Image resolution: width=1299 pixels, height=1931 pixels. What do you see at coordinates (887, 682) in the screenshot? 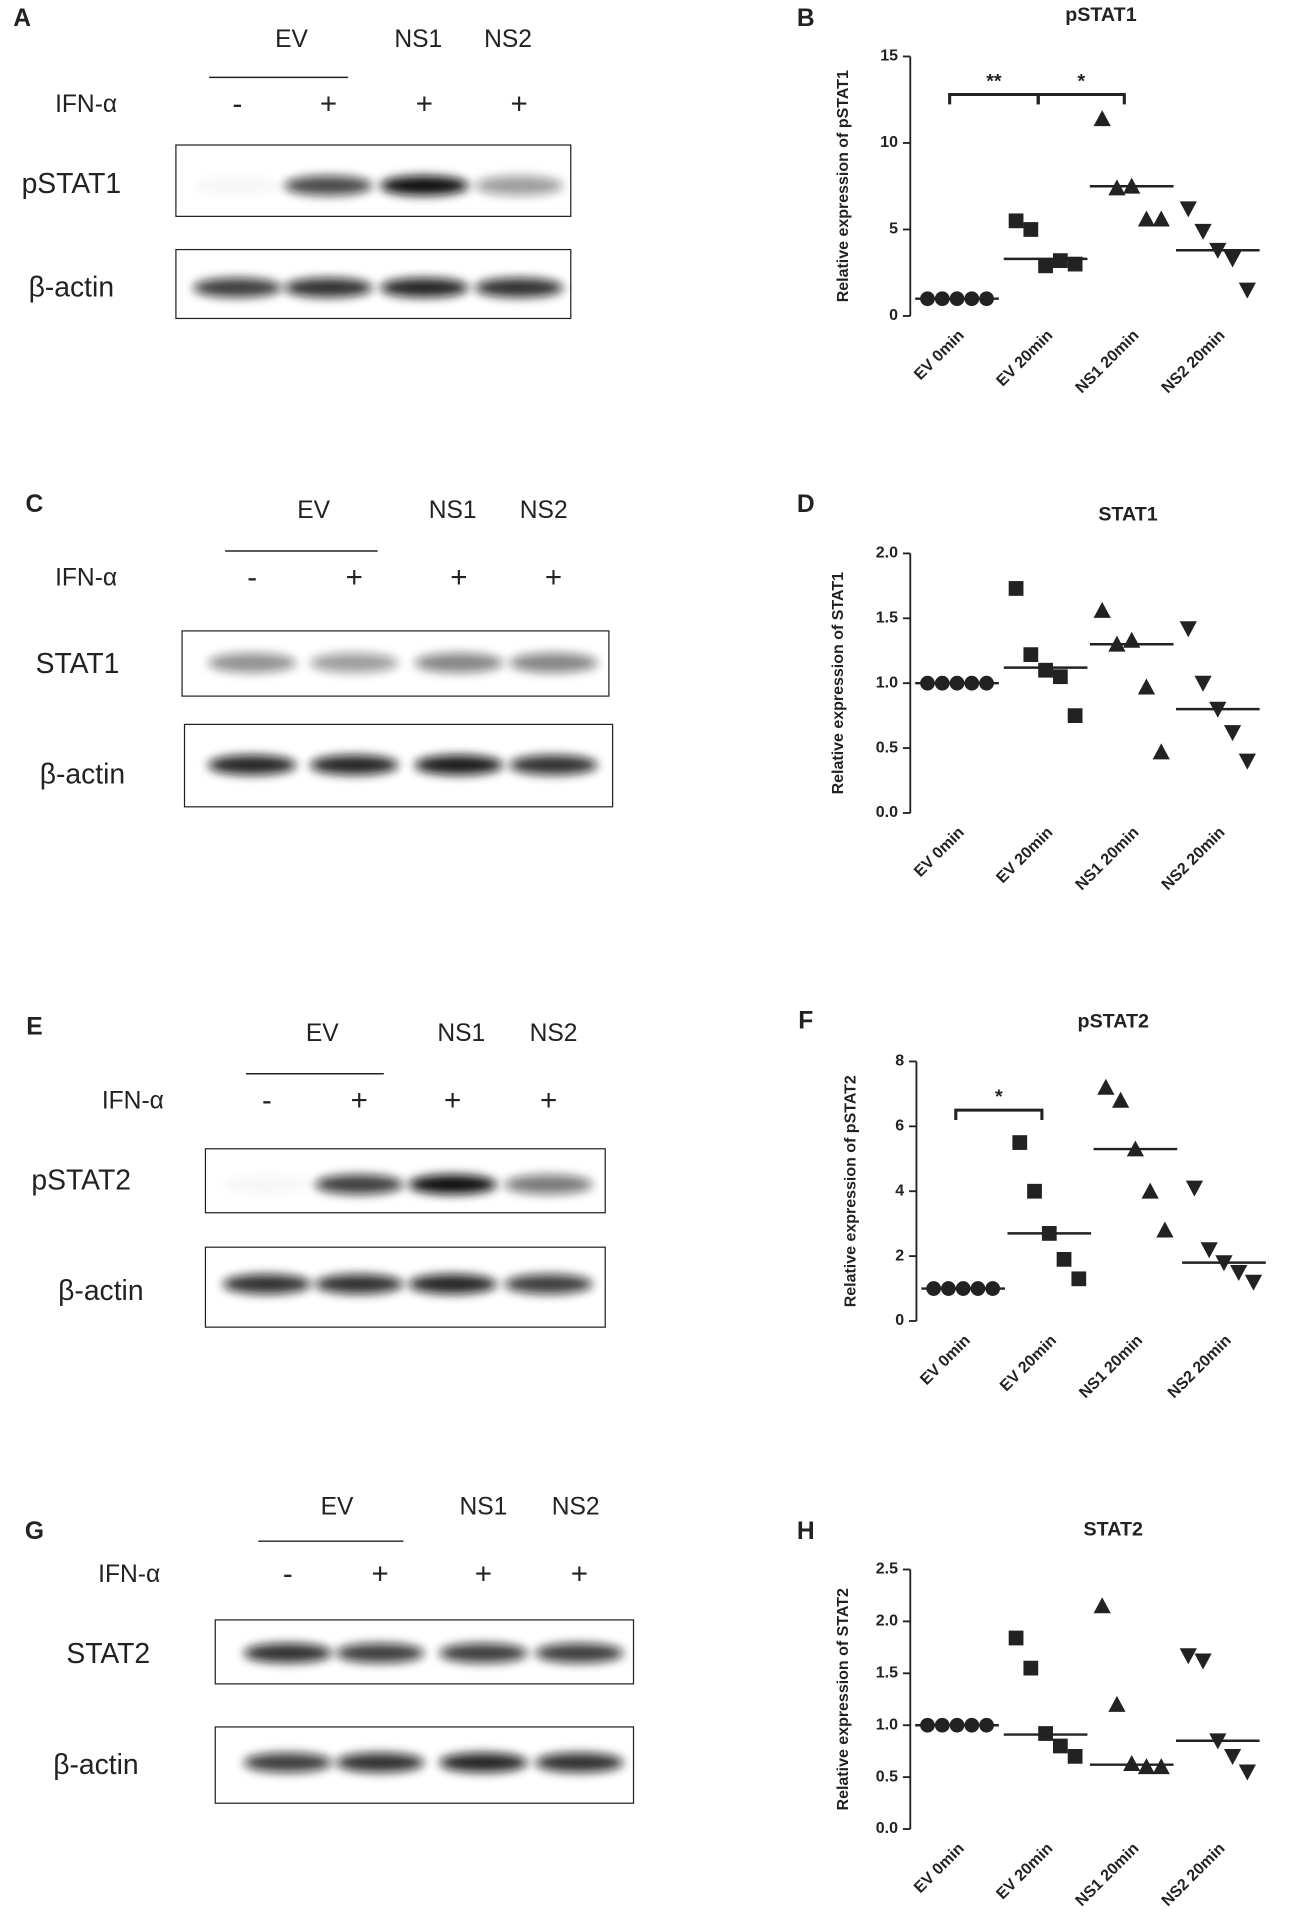
I see `y-tick-label: 1.0` at bounding box center [887, 682].